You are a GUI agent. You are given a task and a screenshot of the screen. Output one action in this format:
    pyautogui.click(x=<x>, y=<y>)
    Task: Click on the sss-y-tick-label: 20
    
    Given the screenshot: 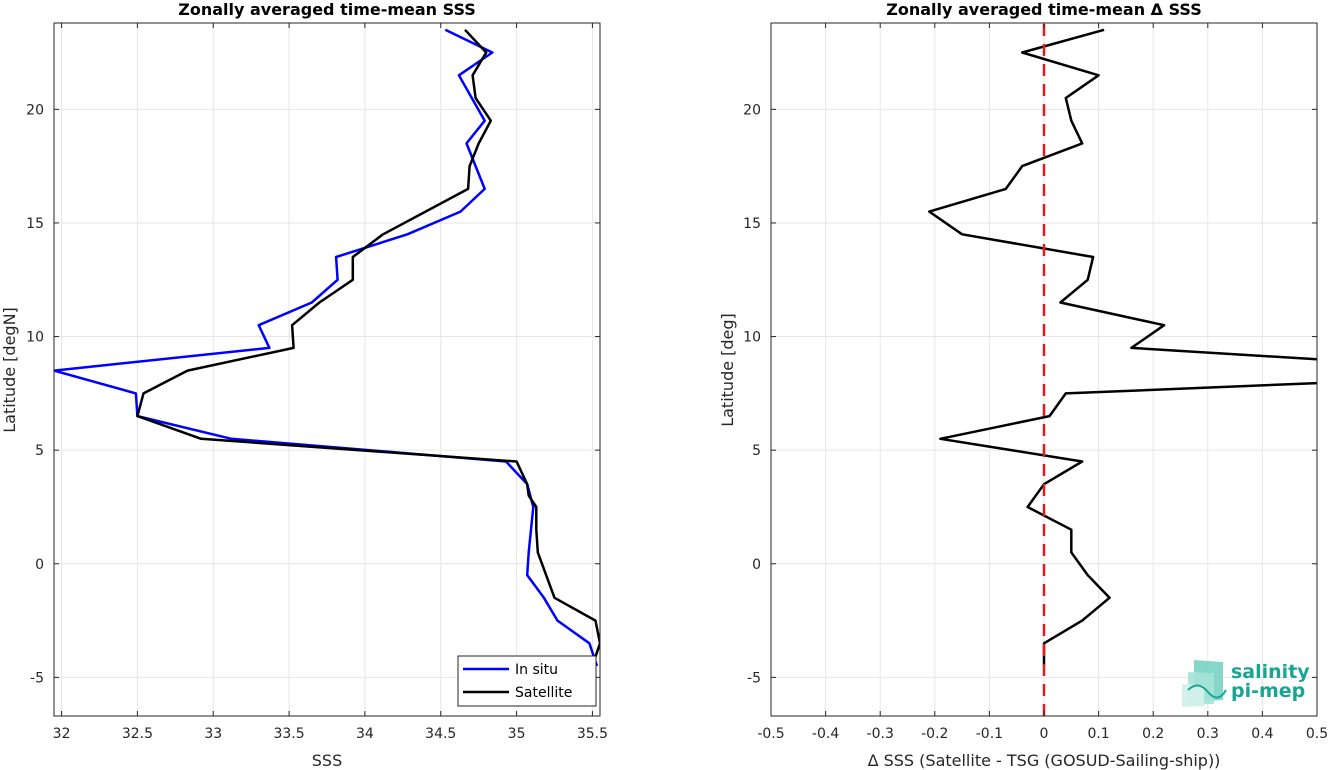 What is the action you would take?
    pyautogui.click(x=35, y=110)
    